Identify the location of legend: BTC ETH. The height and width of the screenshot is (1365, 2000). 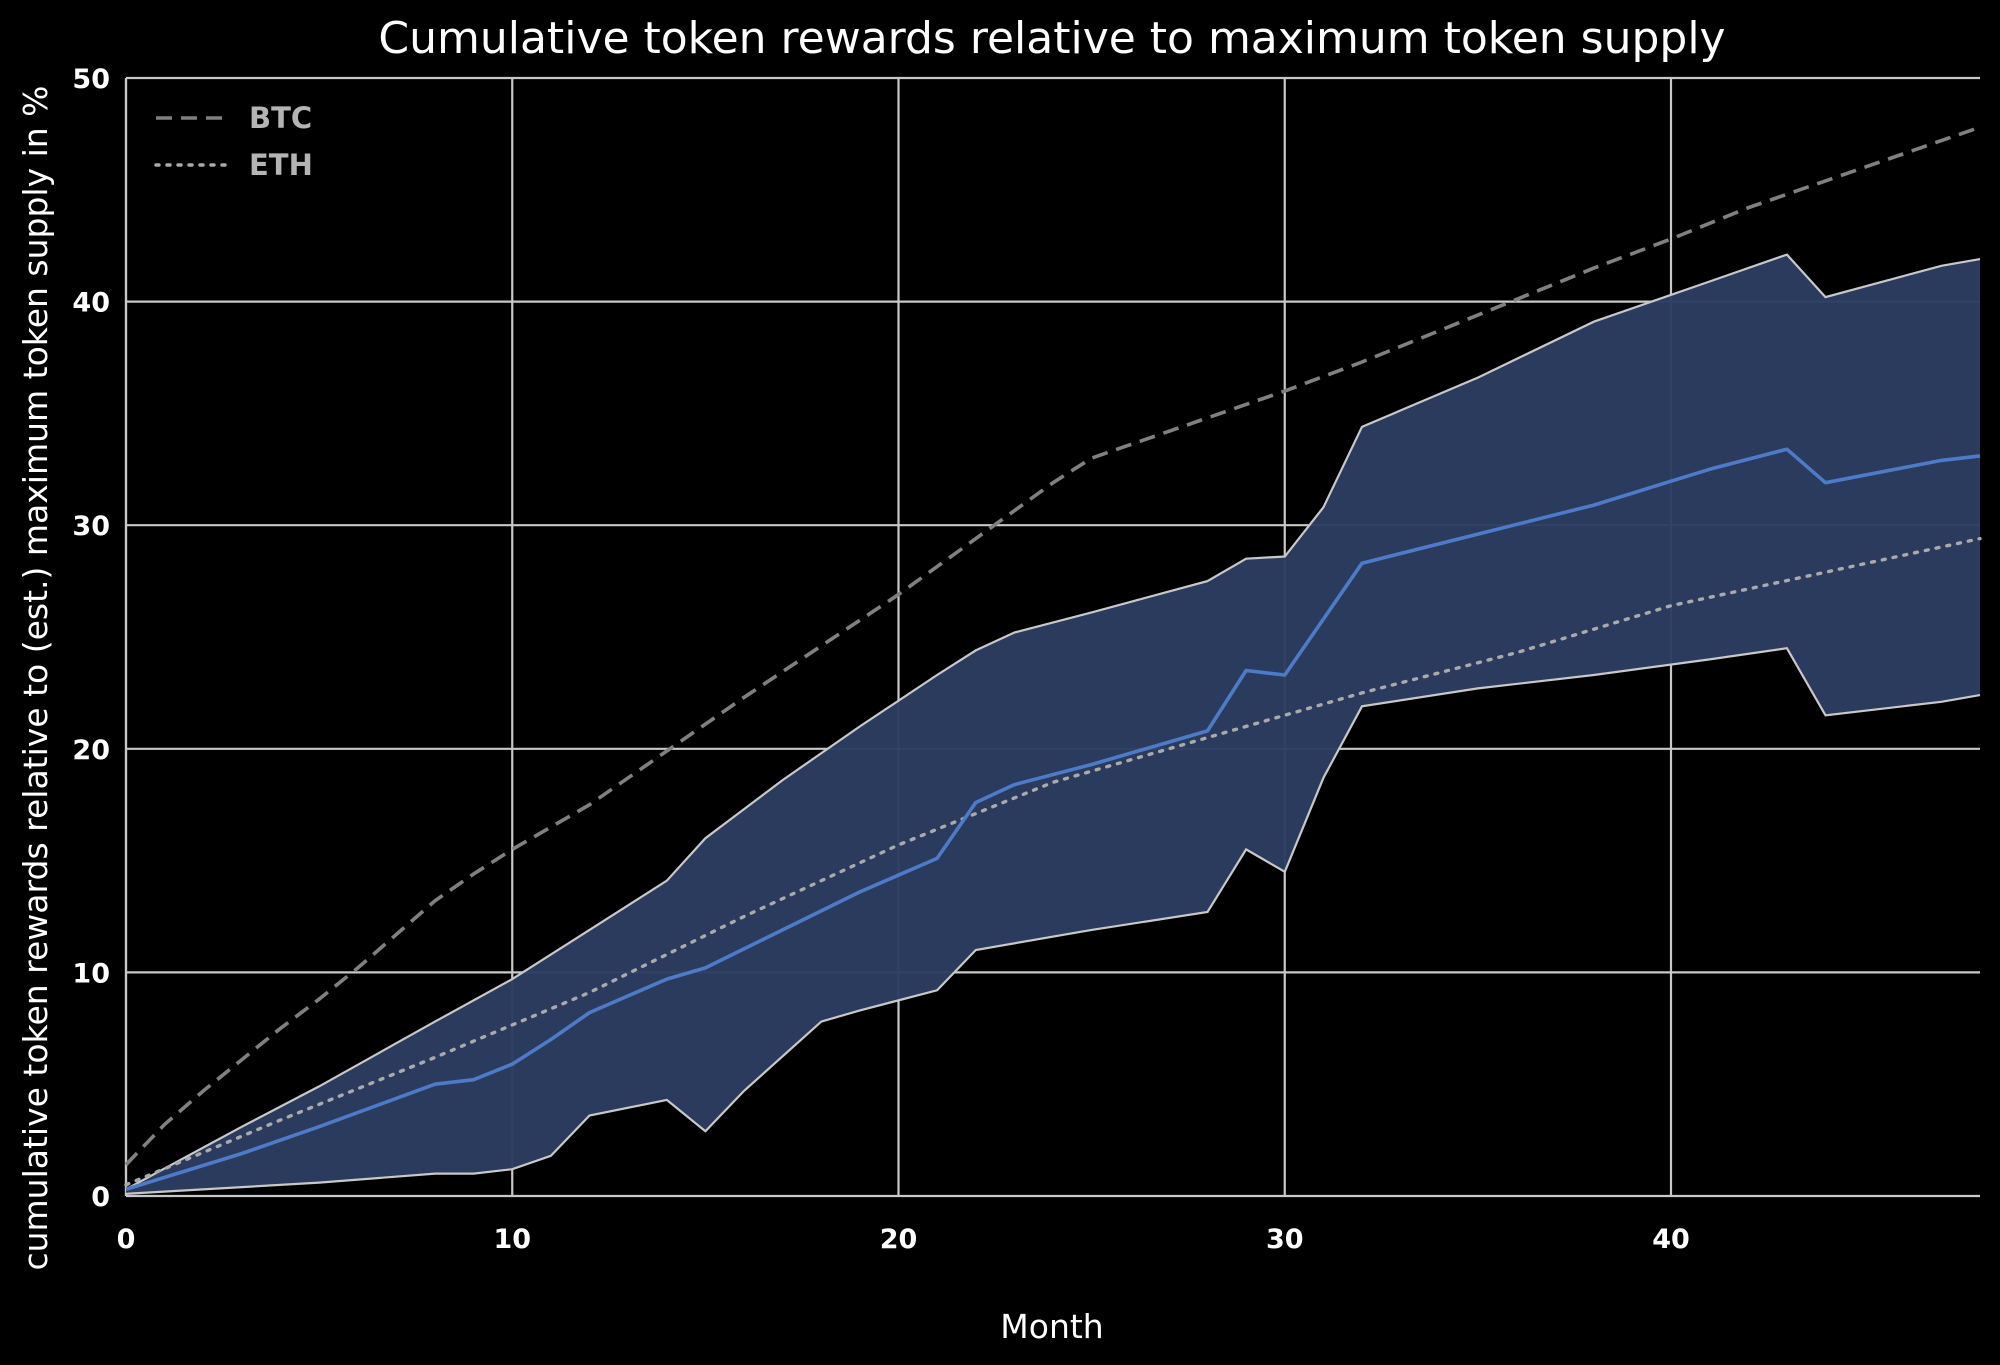
(233, 141).